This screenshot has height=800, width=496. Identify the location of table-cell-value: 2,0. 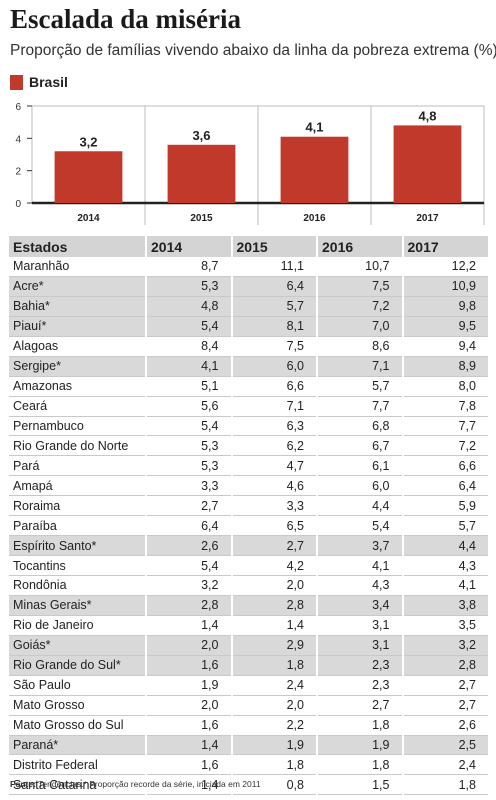
(273, 585).